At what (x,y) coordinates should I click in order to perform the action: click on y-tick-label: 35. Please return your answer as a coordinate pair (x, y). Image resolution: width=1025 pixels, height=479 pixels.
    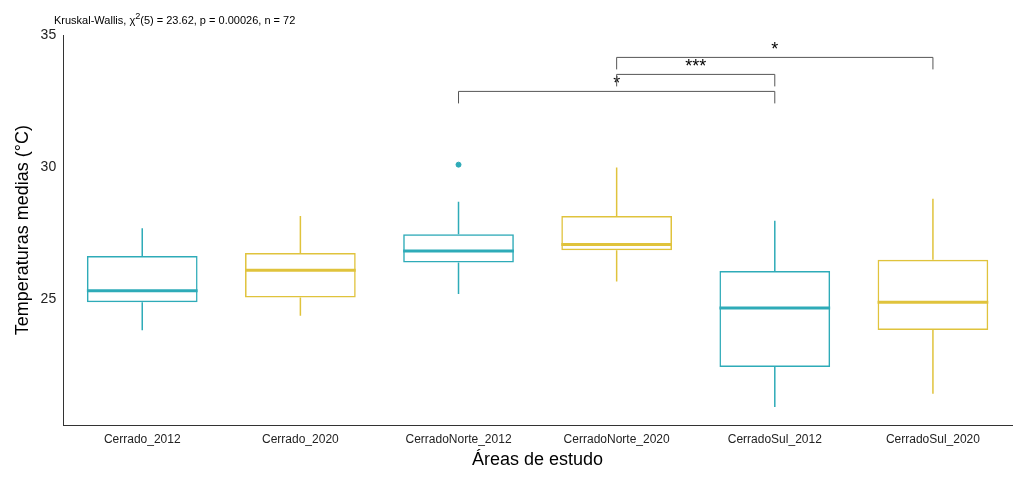
    Looking at the image, I should click on (48, 34).